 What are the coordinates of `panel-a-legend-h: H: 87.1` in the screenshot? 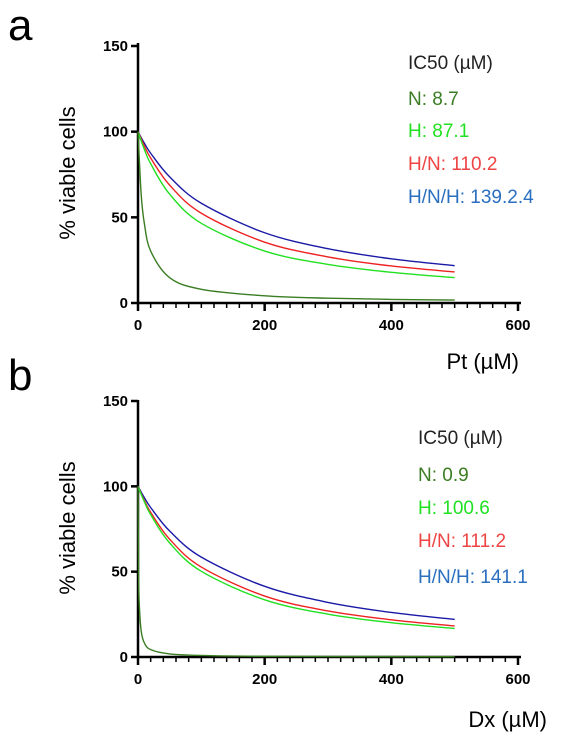 It's located at (438, 131).